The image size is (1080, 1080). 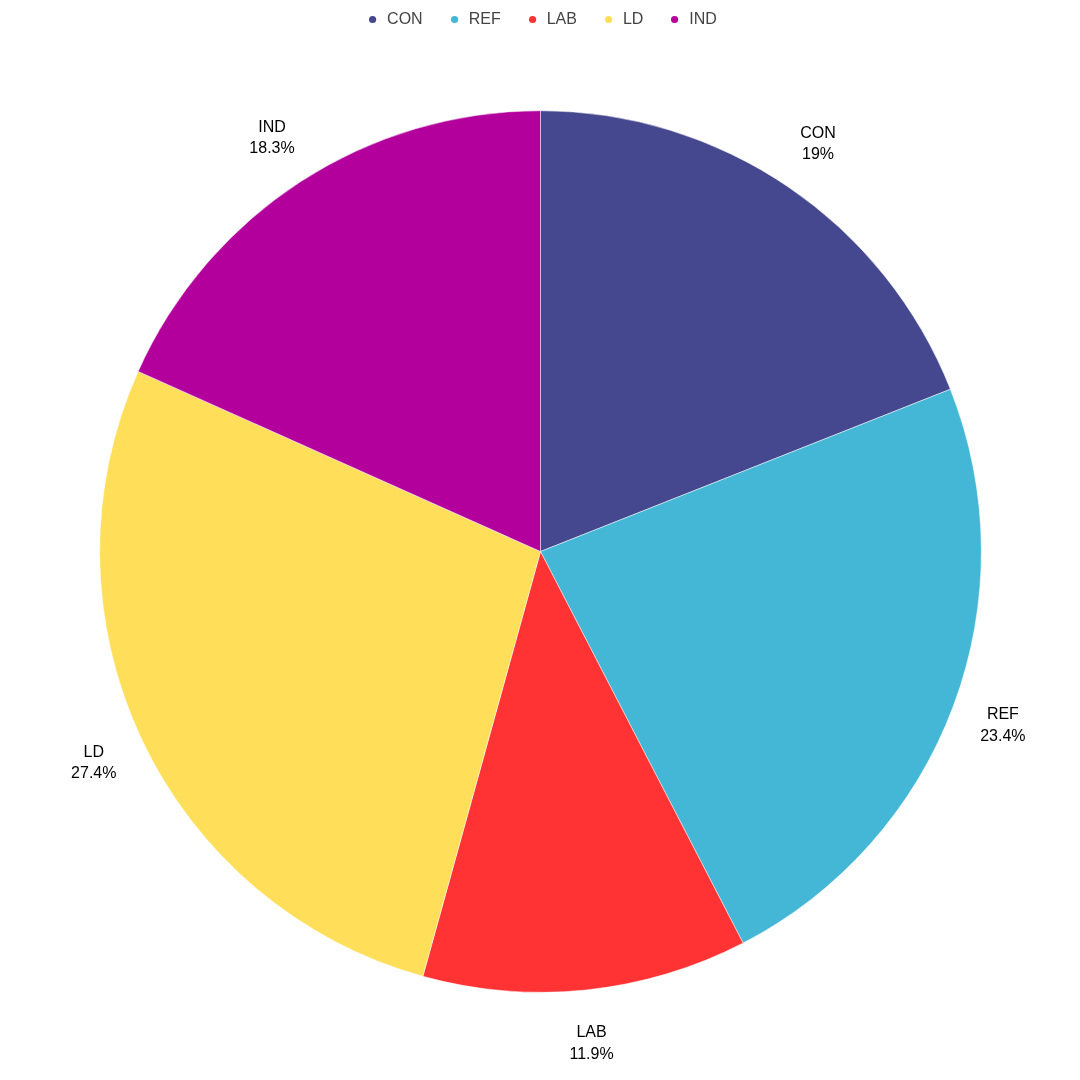 I want to click on slice-label: LAB, so click(x=591, y=1032).